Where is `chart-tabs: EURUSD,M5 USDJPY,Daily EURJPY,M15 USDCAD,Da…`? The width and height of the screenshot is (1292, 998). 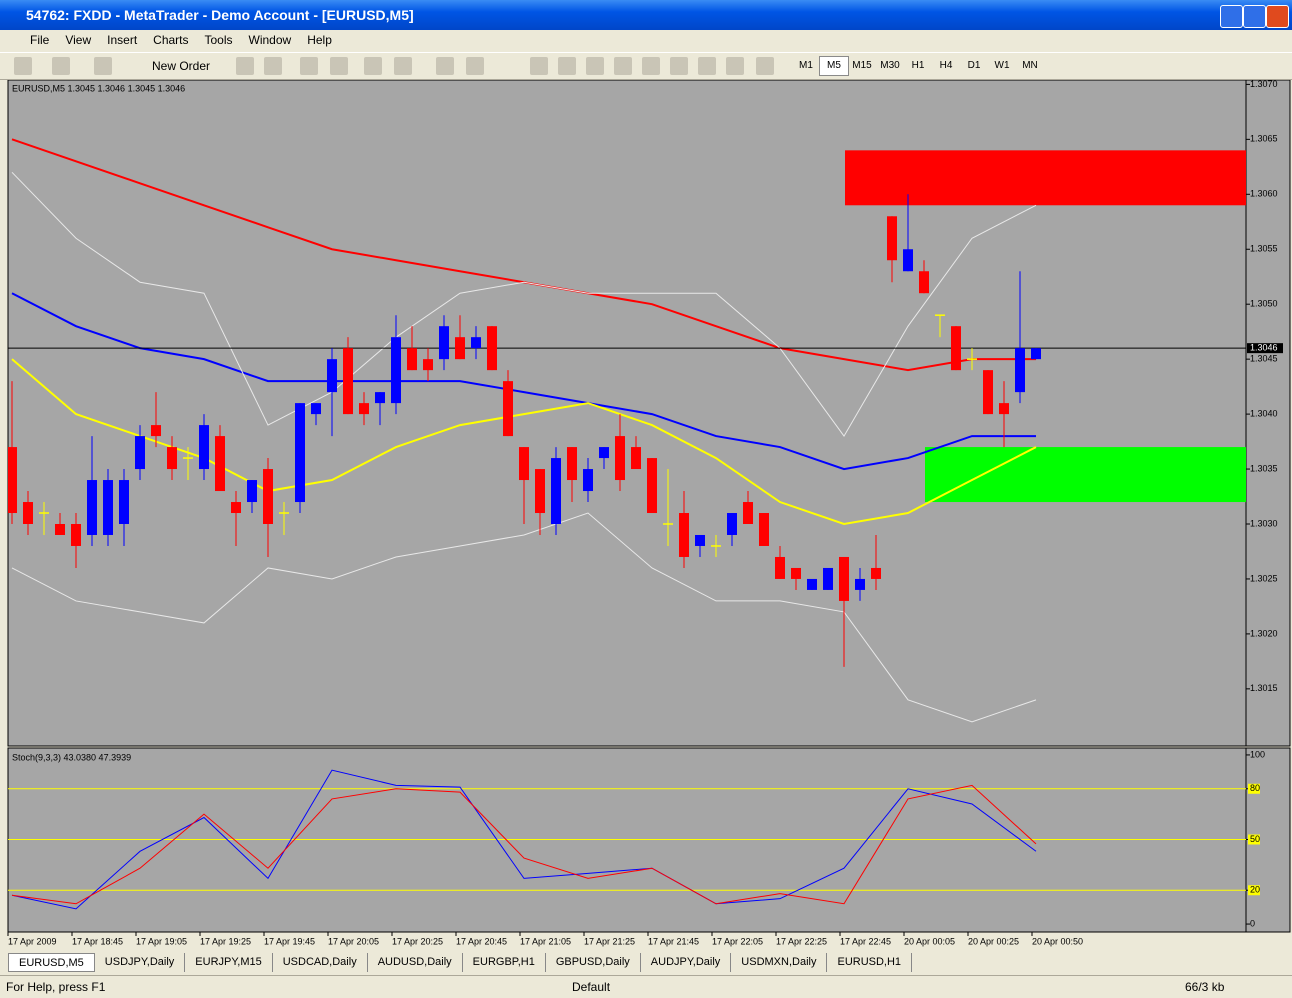
chart-tabs: EURUSD,M5 USDJPY,Daily EURJPY,M15 USDCAD,Da… is located at coordinates (460, 962).